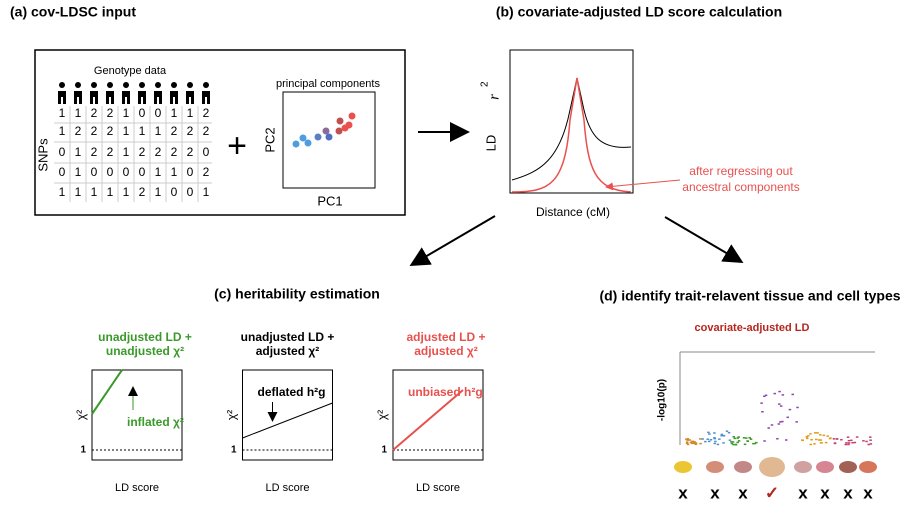 The width and height of the screenshot is (924, 511). What do you see at coordinates (155, 422) in the screenshot?
I see `note: inflated χ²` at bounding box center [155, 422].